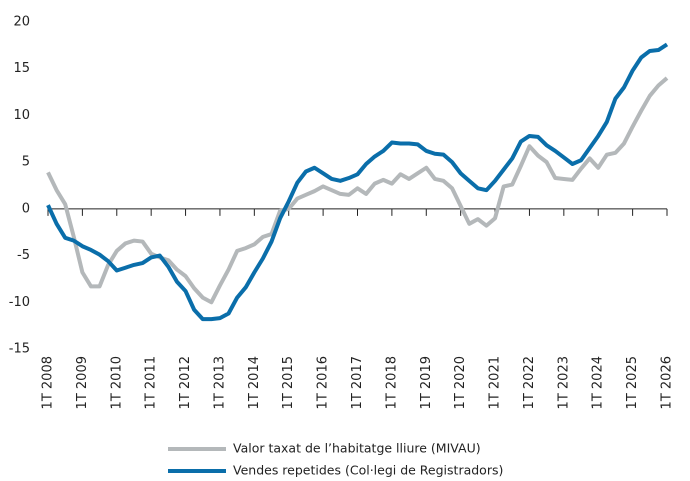 The height and width of the screenshot is (481, 690). Describe the element at coordinates (19, 349) in the screenshot. I see `y-tick-label: -15` at that location.